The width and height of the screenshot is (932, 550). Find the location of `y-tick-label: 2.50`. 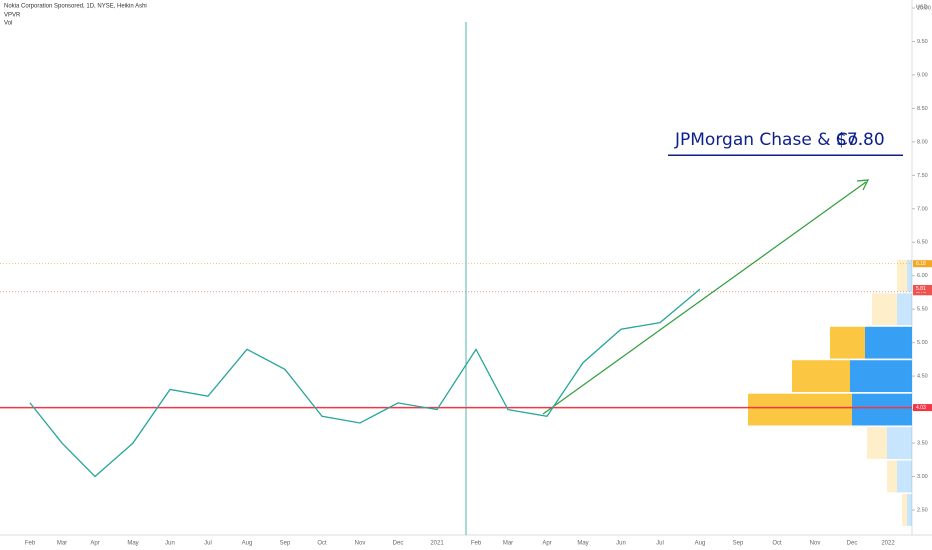

y-tick-label: 2.50 is located at coordinates (922, 510).